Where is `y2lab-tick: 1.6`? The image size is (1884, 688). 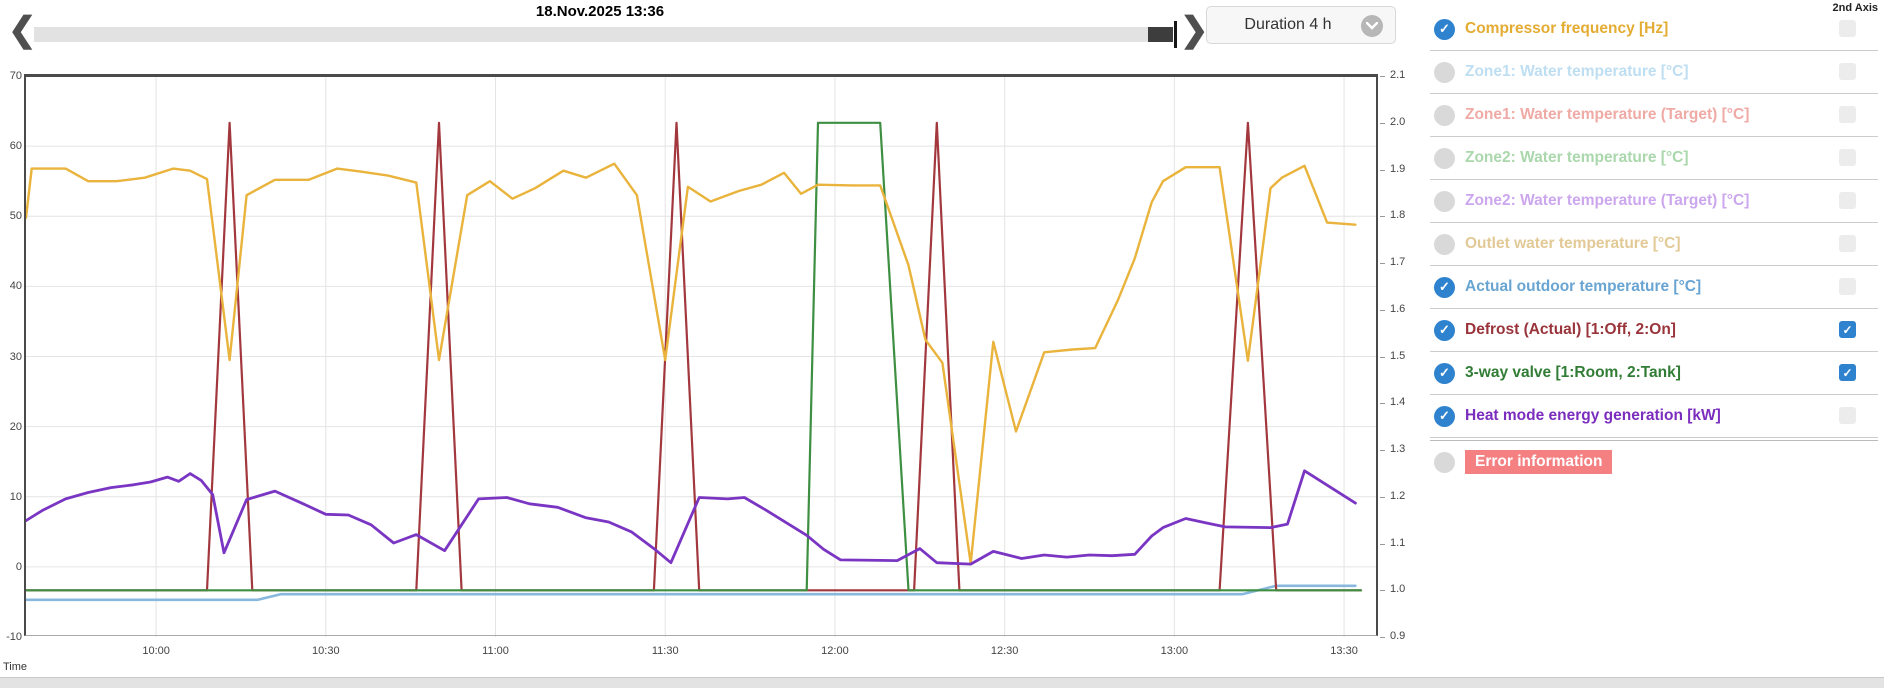 y2lab-tick: 1.6 is located at coordinates (1398, 308).